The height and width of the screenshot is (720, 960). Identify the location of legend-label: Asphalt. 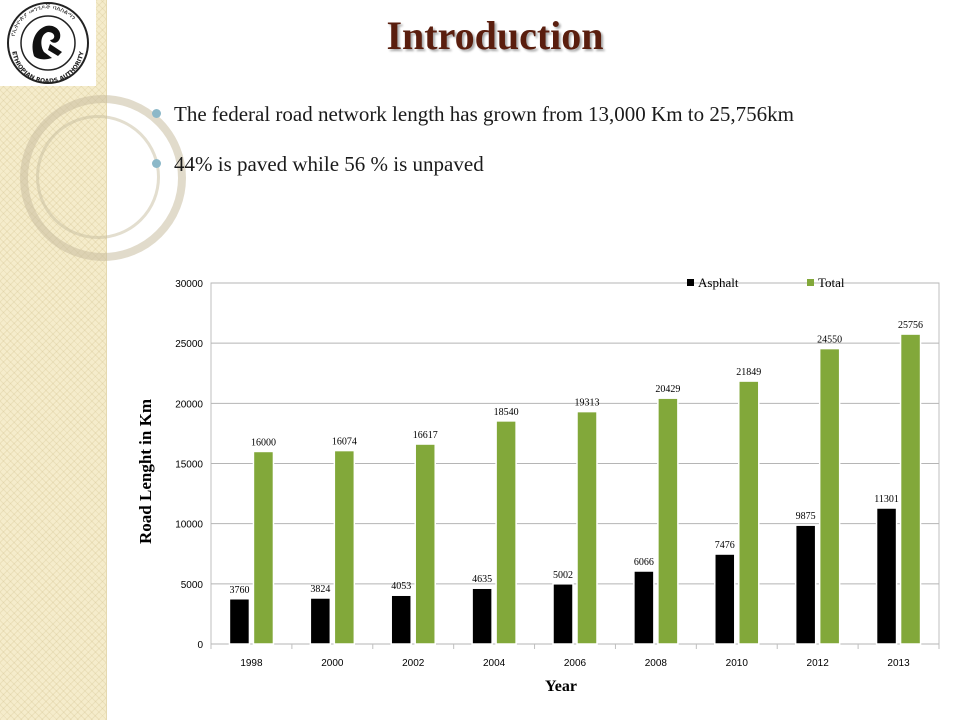
(718, 282).